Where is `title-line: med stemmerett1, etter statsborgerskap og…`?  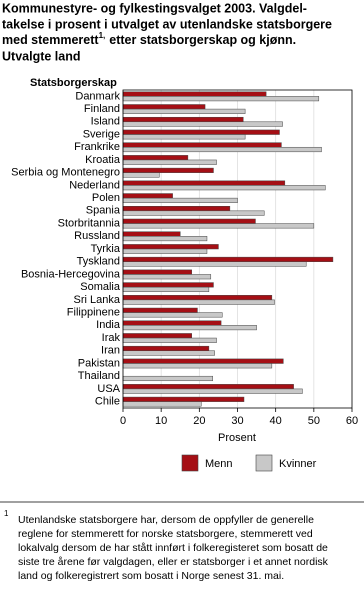 title-line: med stemmerett1, etter statsborgerskap og… is located at coordinates (149, 39).